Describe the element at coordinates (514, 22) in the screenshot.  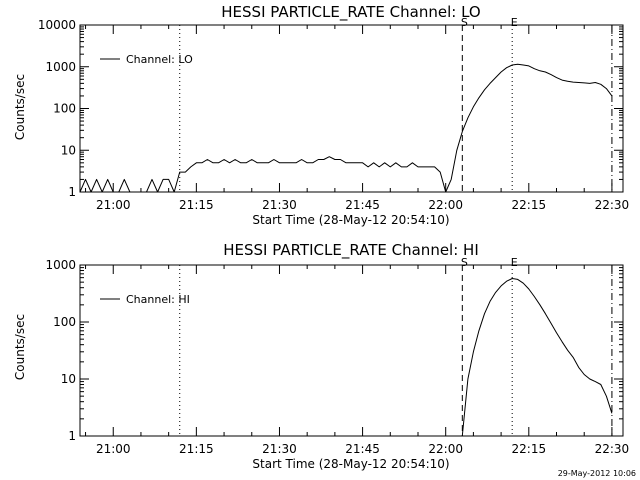
I see `lo-marker-label: E` at that location.